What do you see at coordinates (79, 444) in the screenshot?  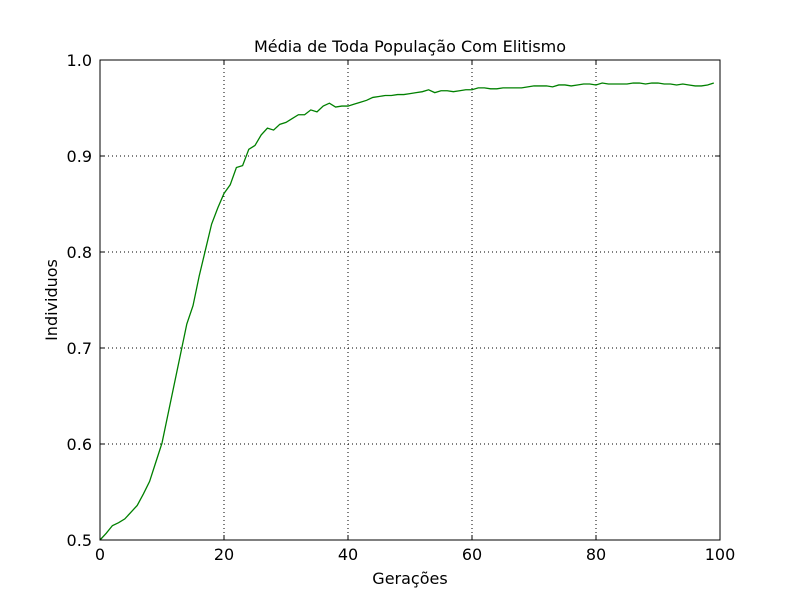 I see `y-tick-label: 0.6` at bounding box center [79, 444].